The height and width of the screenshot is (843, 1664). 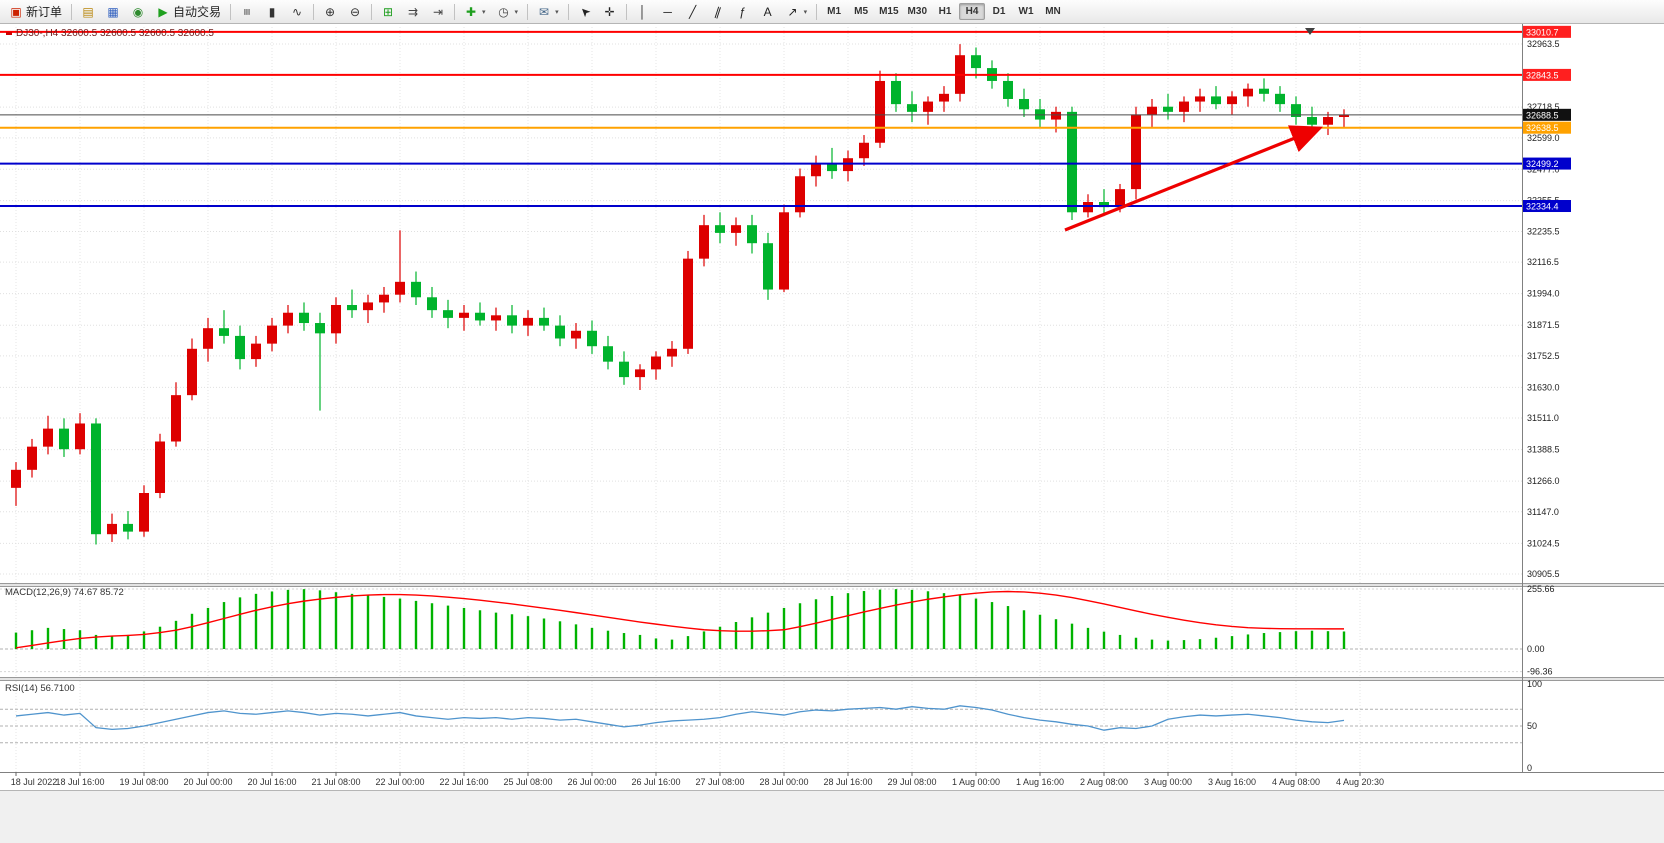 What do you see at coordinates (1053, 11) in the screenshot?
I see `timeframe-mn-button: MN` at bounding box center [1053, 11].